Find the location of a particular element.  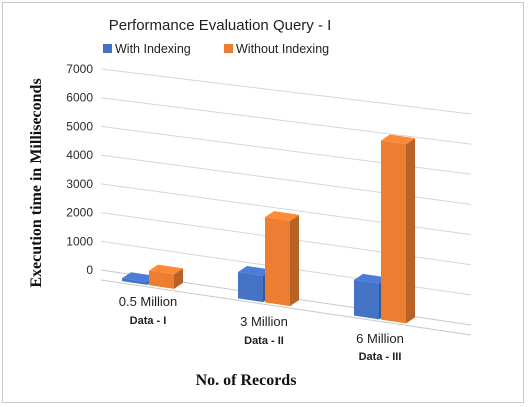

legend: With Indexing Without Indexing is located at coordinates (216, 49).